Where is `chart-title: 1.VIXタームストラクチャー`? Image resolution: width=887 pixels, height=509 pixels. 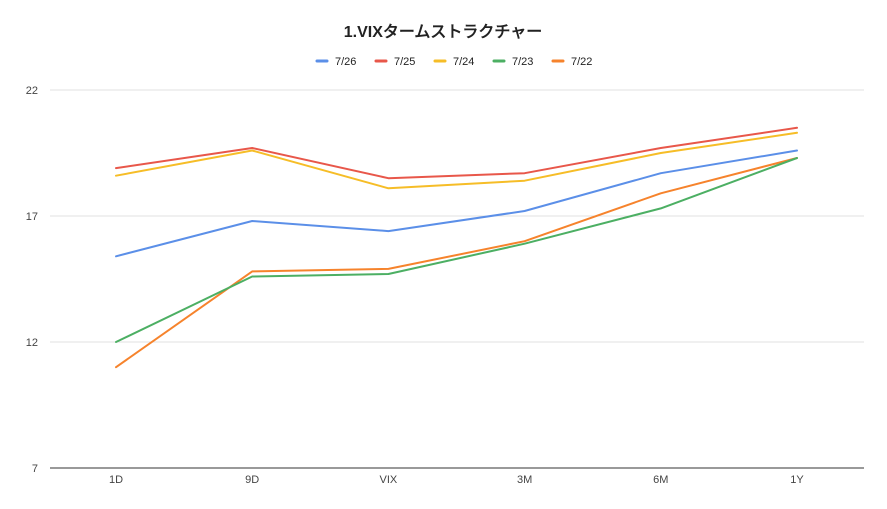 chart-title: 1.VIXタームストラクチャー is located at coordinates (443, 32).